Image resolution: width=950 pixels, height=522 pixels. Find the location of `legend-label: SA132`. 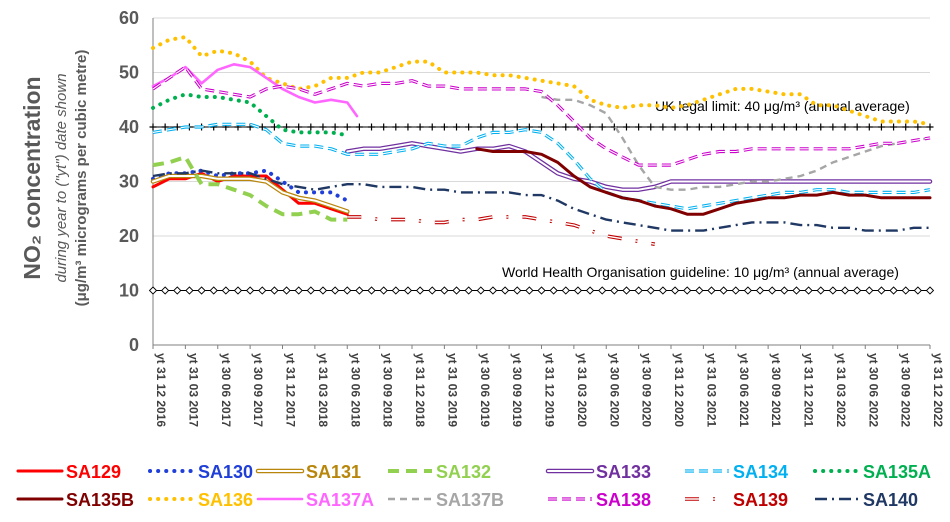

legend-label: SA132 is located at coordinates (463, 472).